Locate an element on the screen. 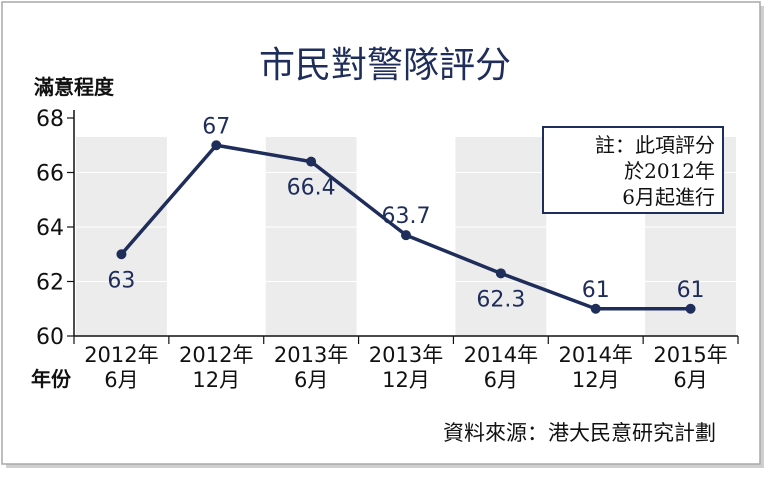  note-box: 註：此項評分 於2012年 6月起進行 is located at coordinates (633, 170).